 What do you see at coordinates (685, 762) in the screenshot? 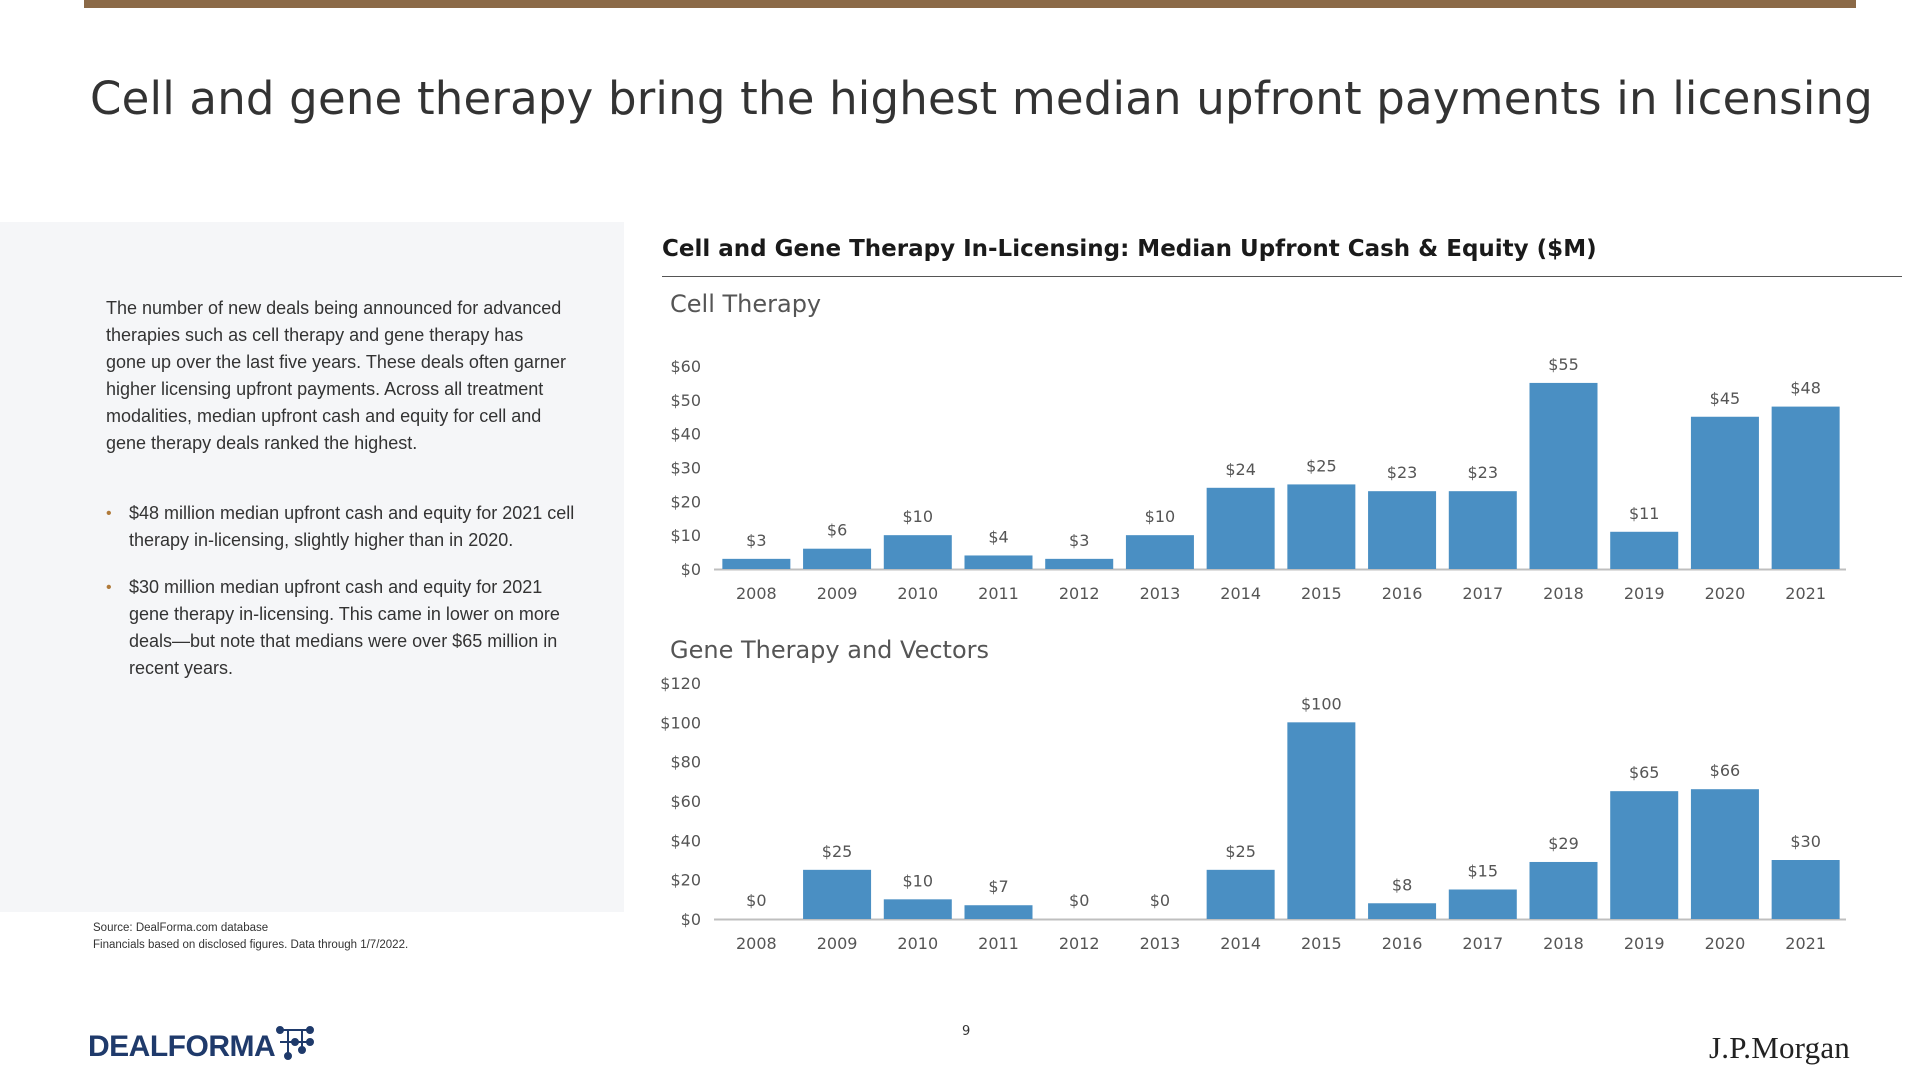
I see `y-tick-label: $80` at bounding box center [685, 762].